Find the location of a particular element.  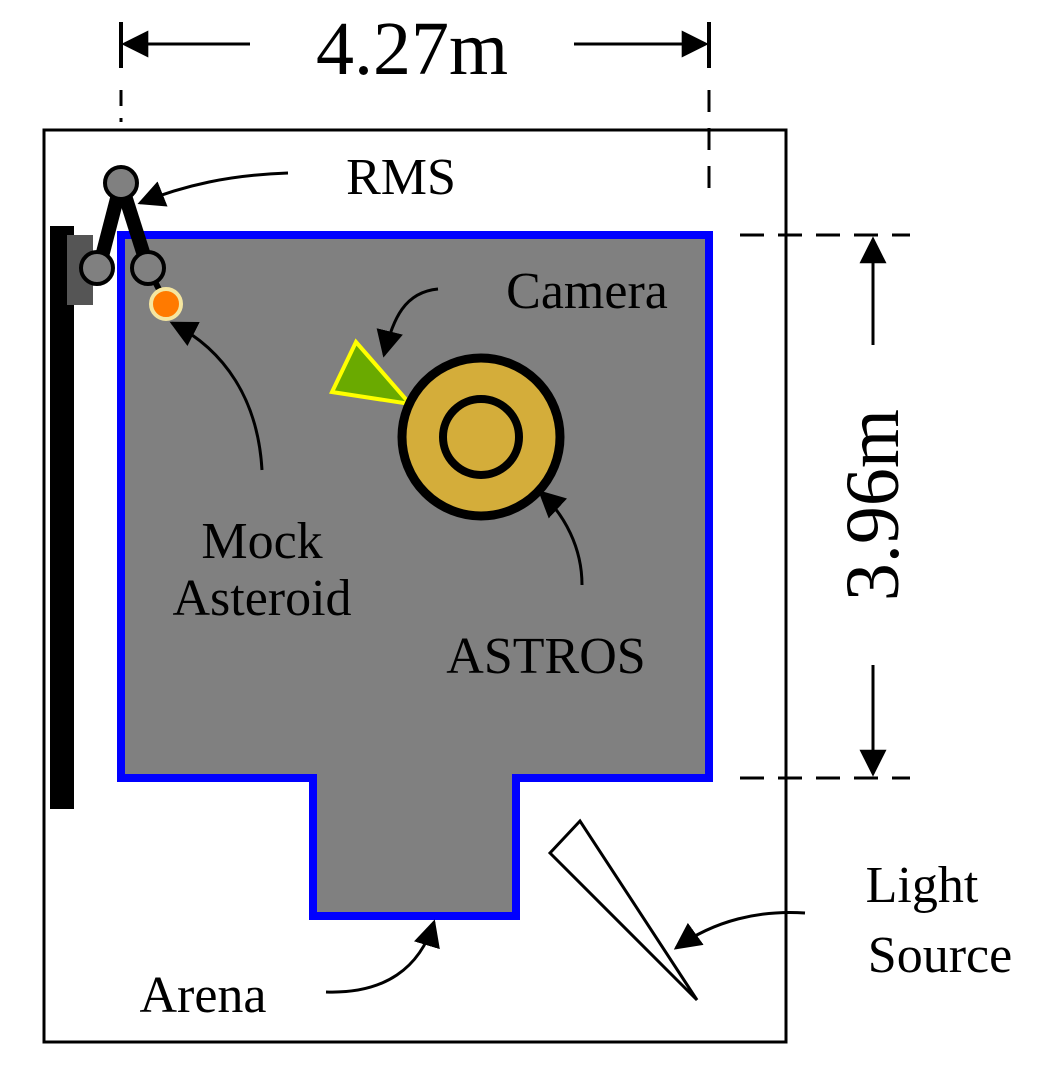

mock-asteroid-label-line2: Asteroid is located at coordinates (261, 598).